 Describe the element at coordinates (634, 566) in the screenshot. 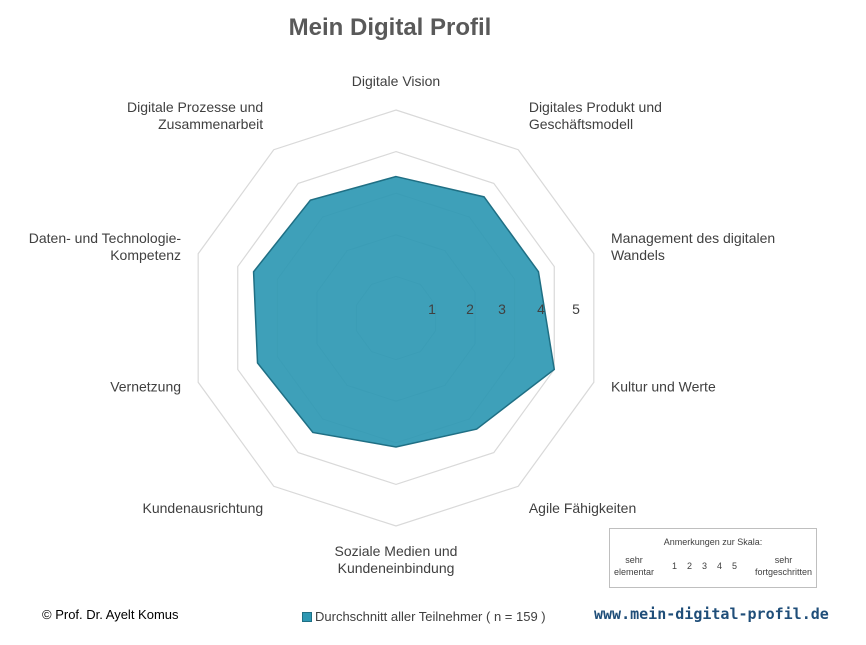

I see `scale-note-low: sehr elementar` at that location.